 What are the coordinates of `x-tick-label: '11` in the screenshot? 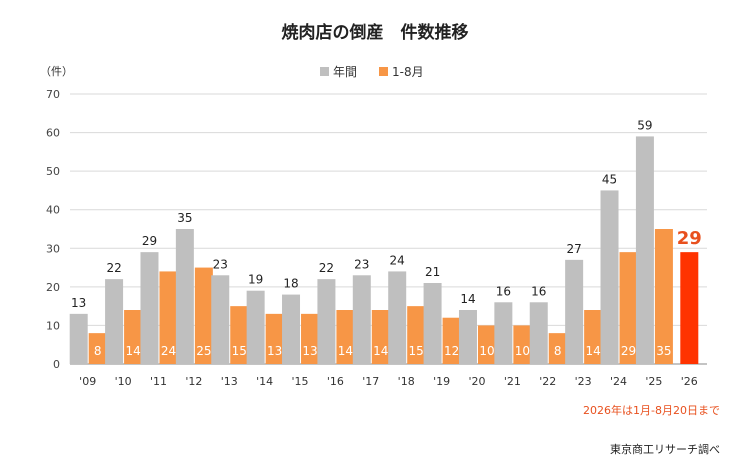 It's located at (158, 381).